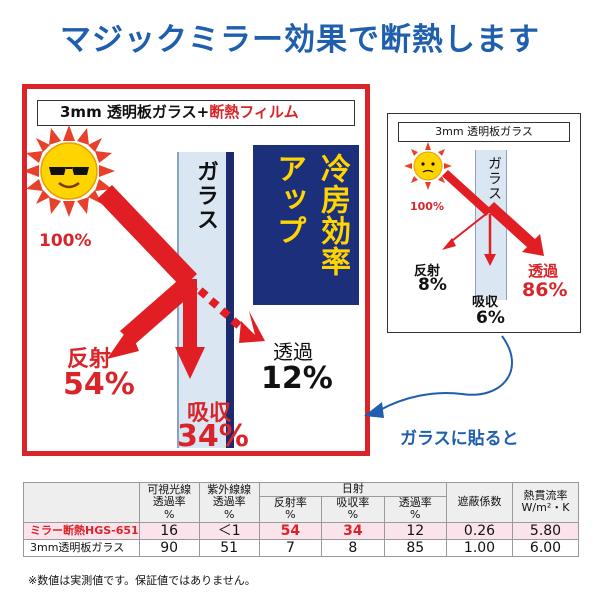  I want to click on cell-heat: 6.00, so click(545, 548).